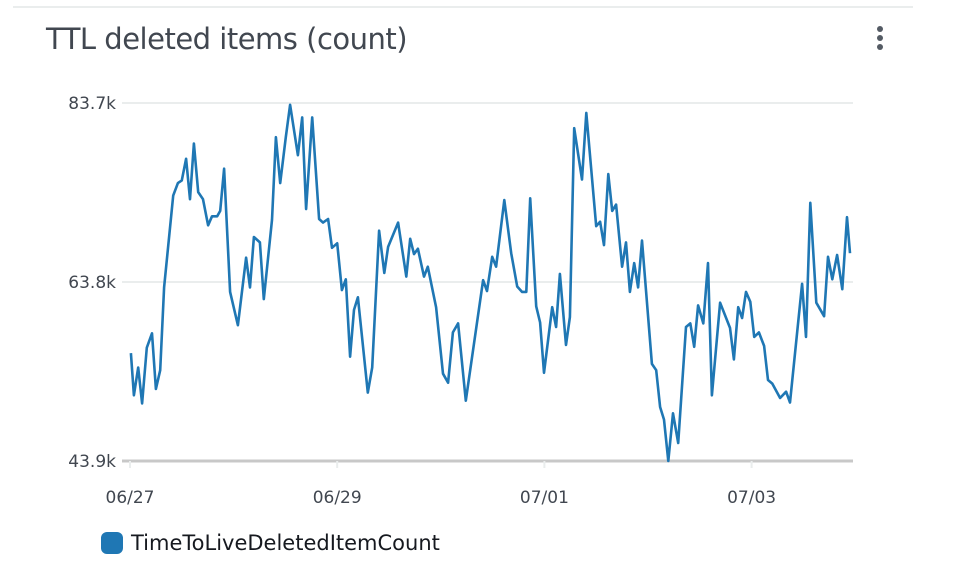  Describe the element at coordinates (544, 498) in the screenshot. I see `x-tick-label: 07/01` at that location.